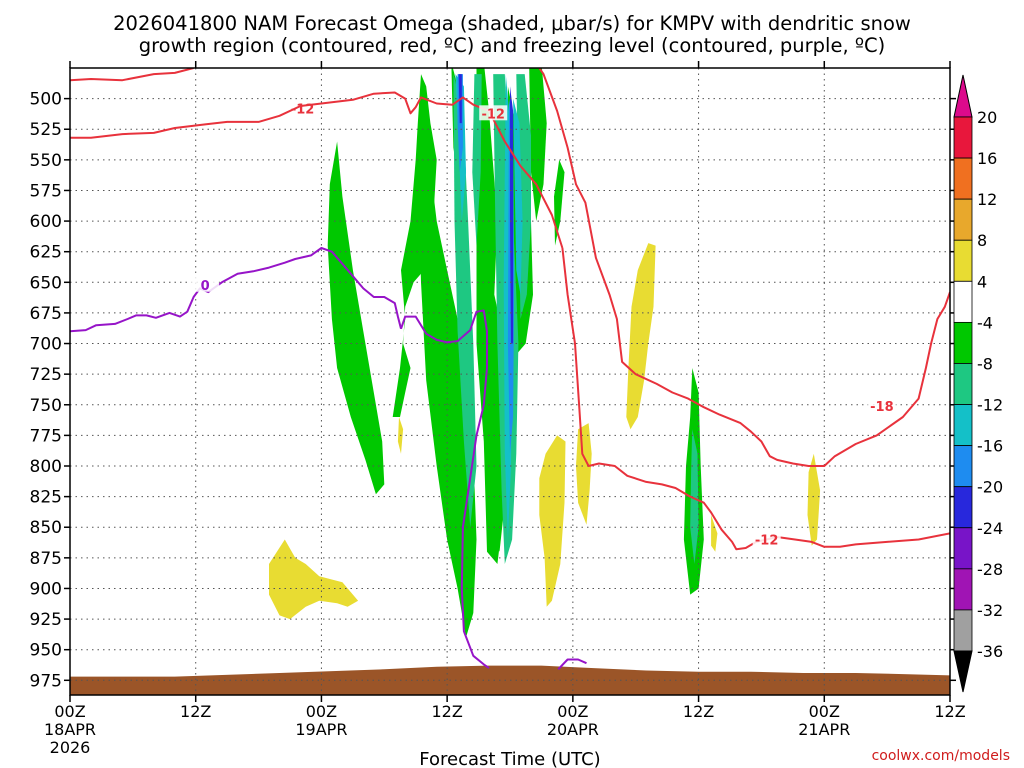  I want to click on colorbar-label: -32, so click(990, 610).